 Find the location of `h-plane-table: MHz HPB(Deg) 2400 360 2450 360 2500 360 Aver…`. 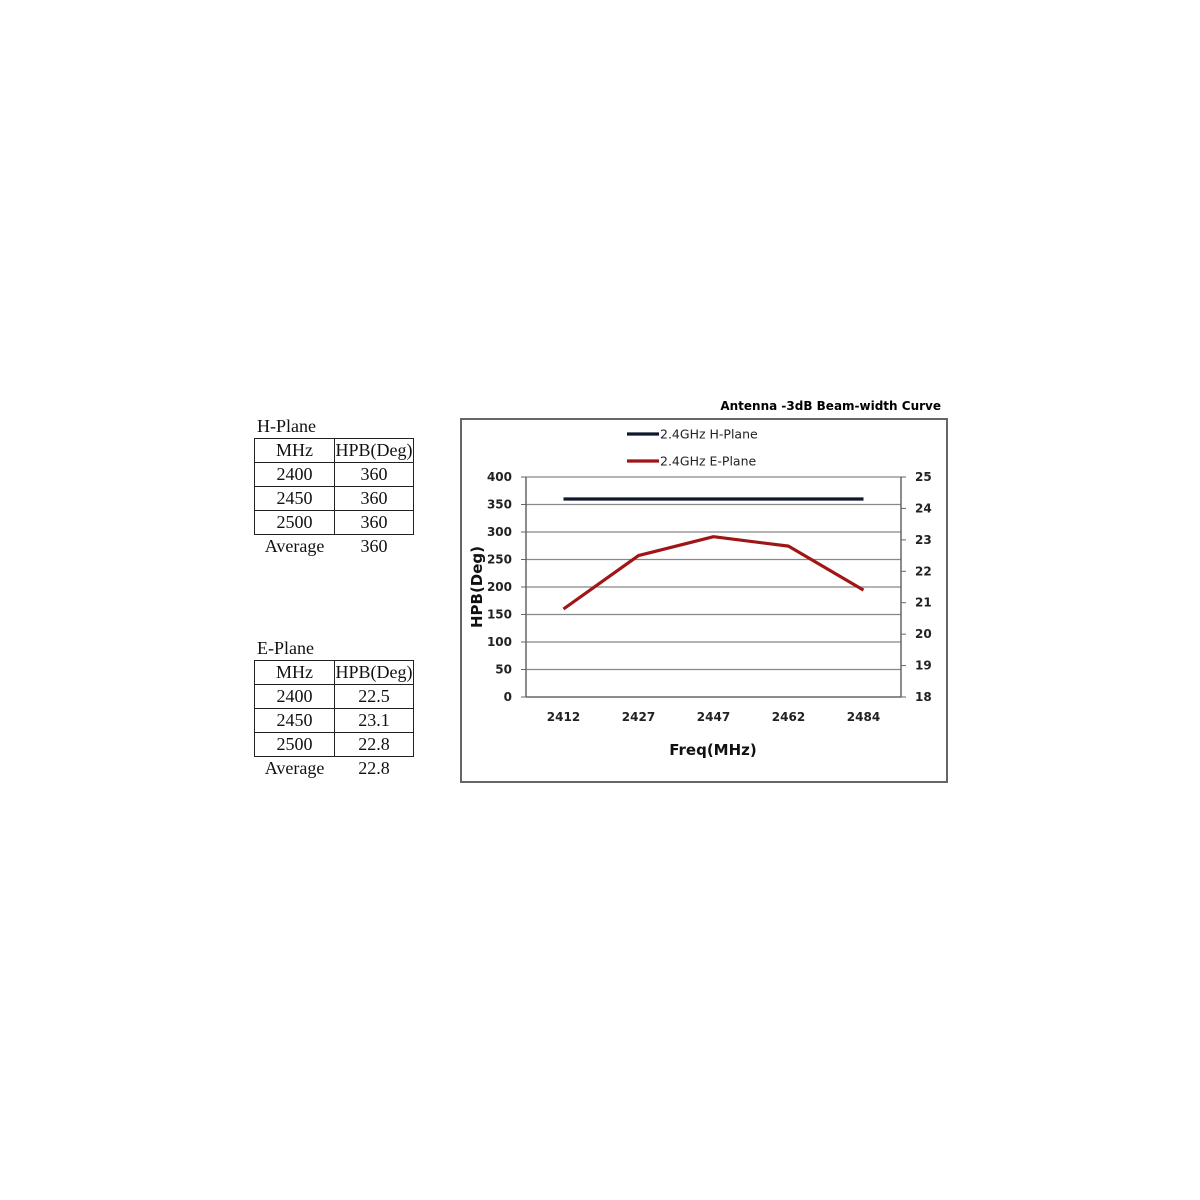

h-plane-table: MHz HPB(Deg) 2400 360 2450 360 2500 360 Aver… is located at coordinates (334, 498).